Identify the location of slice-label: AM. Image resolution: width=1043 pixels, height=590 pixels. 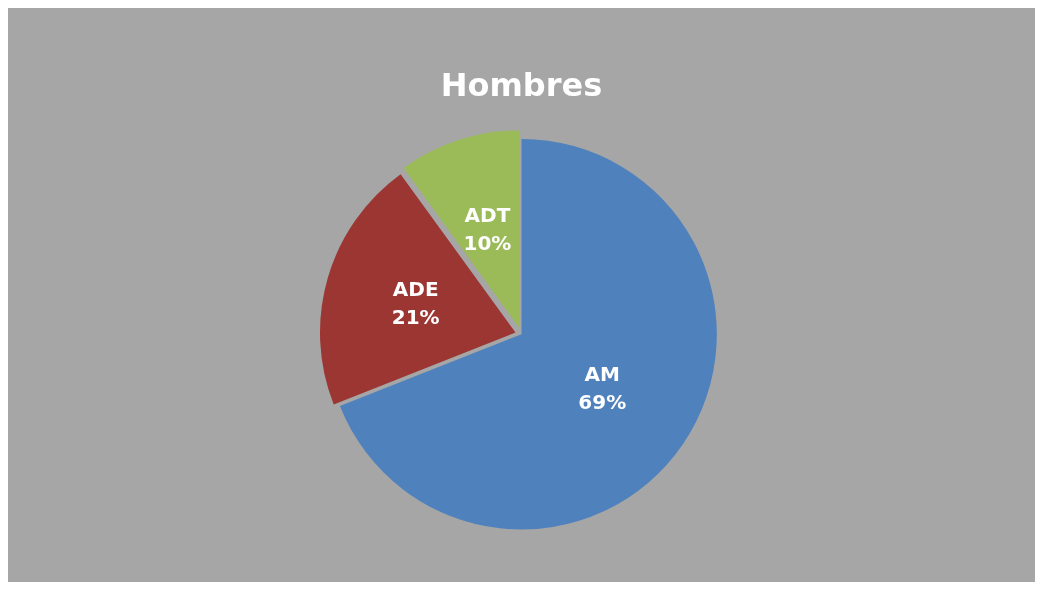
(602, 374).